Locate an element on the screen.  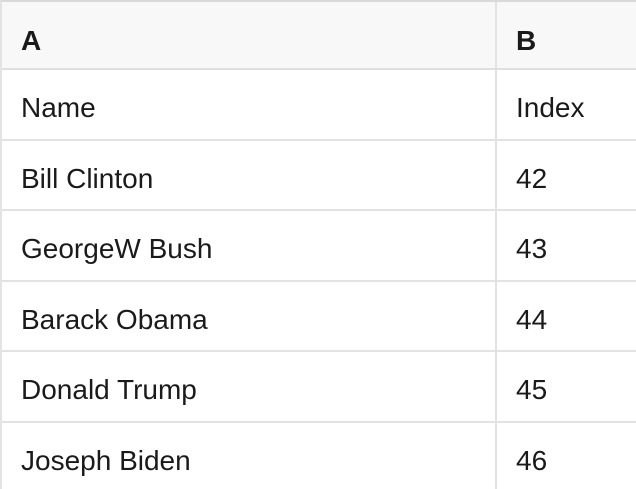
column-header-a-label: A is located at coordinates (31, 40).